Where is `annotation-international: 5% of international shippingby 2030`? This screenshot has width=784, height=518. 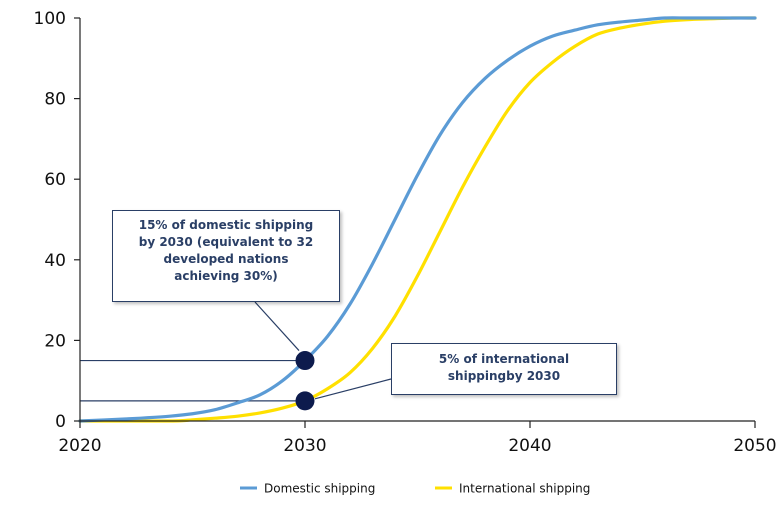
annotation-international: 5% of international shippingby 2030 is located at coordinates (504, 369).